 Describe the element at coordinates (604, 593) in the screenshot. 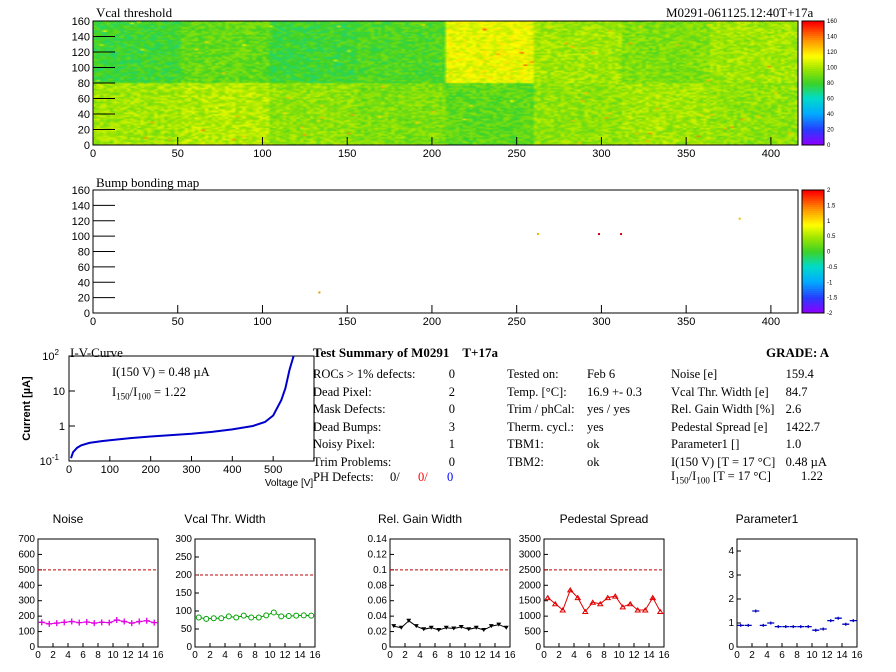

I see `chart-frame` at that location.